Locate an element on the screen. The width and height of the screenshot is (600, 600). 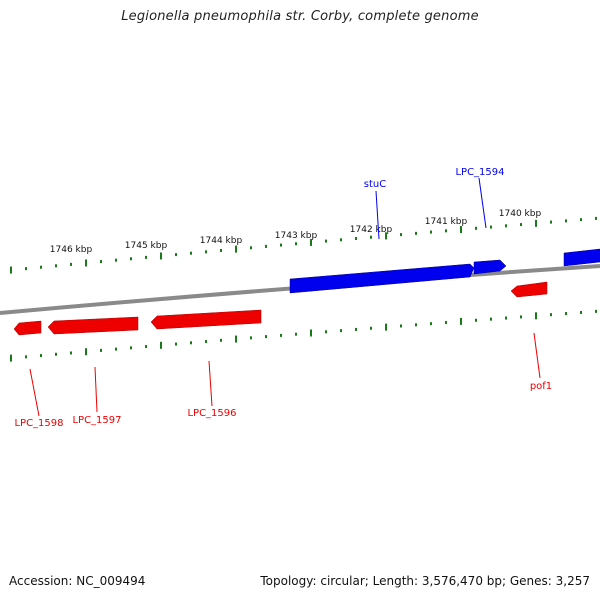
scale-label: 1740 kbp is located at coordinates (520, 214).